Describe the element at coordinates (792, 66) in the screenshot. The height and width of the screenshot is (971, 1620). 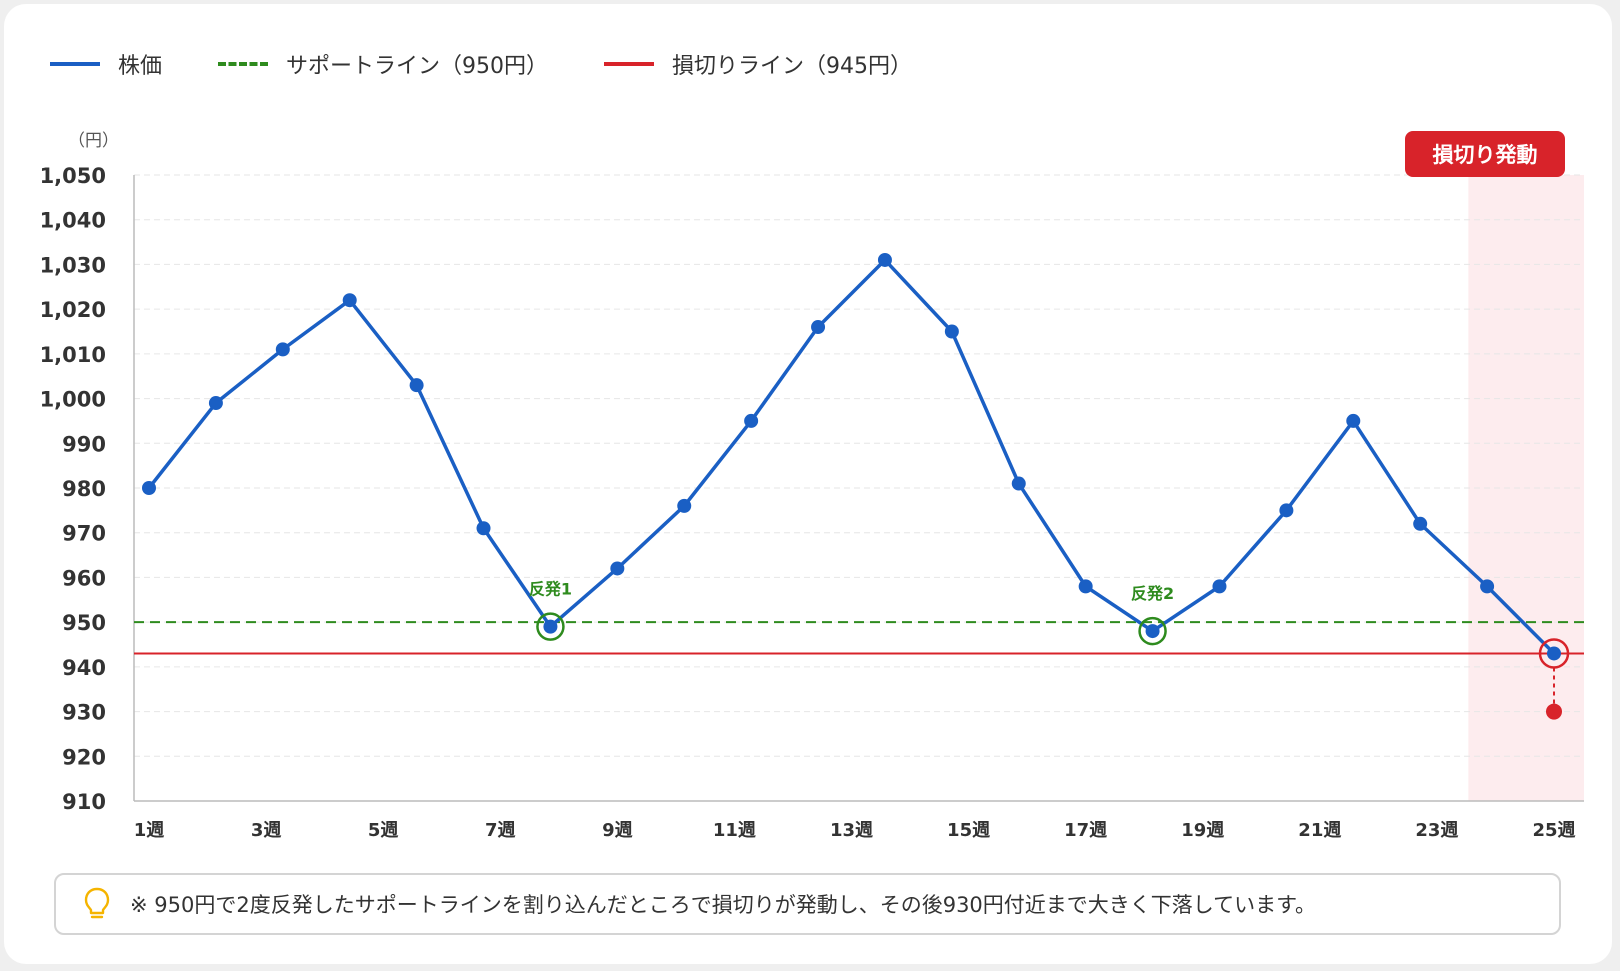
I see `legend-label-stoploss: 損切りライン（945円）` at that location.